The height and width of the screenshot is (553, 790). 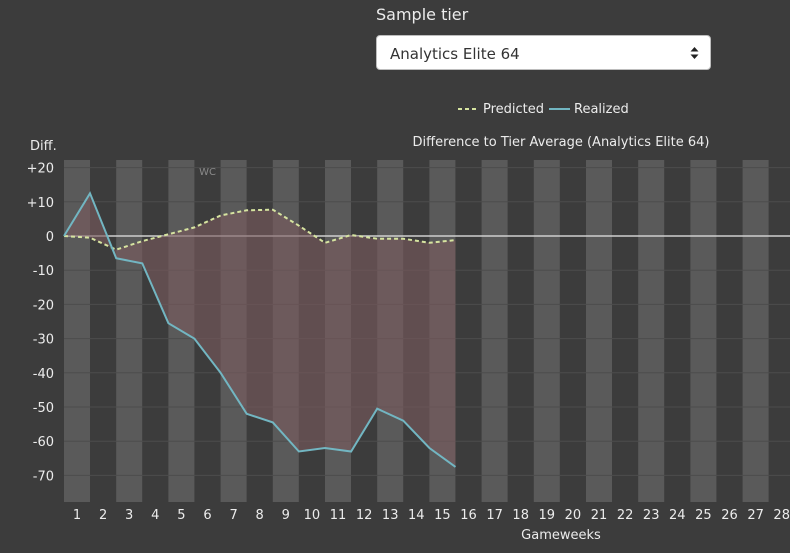 What do you see at coordinates (416, 515) in the screenshot?
I see `x-tick-label: 14` at bounding box center [416, 515].